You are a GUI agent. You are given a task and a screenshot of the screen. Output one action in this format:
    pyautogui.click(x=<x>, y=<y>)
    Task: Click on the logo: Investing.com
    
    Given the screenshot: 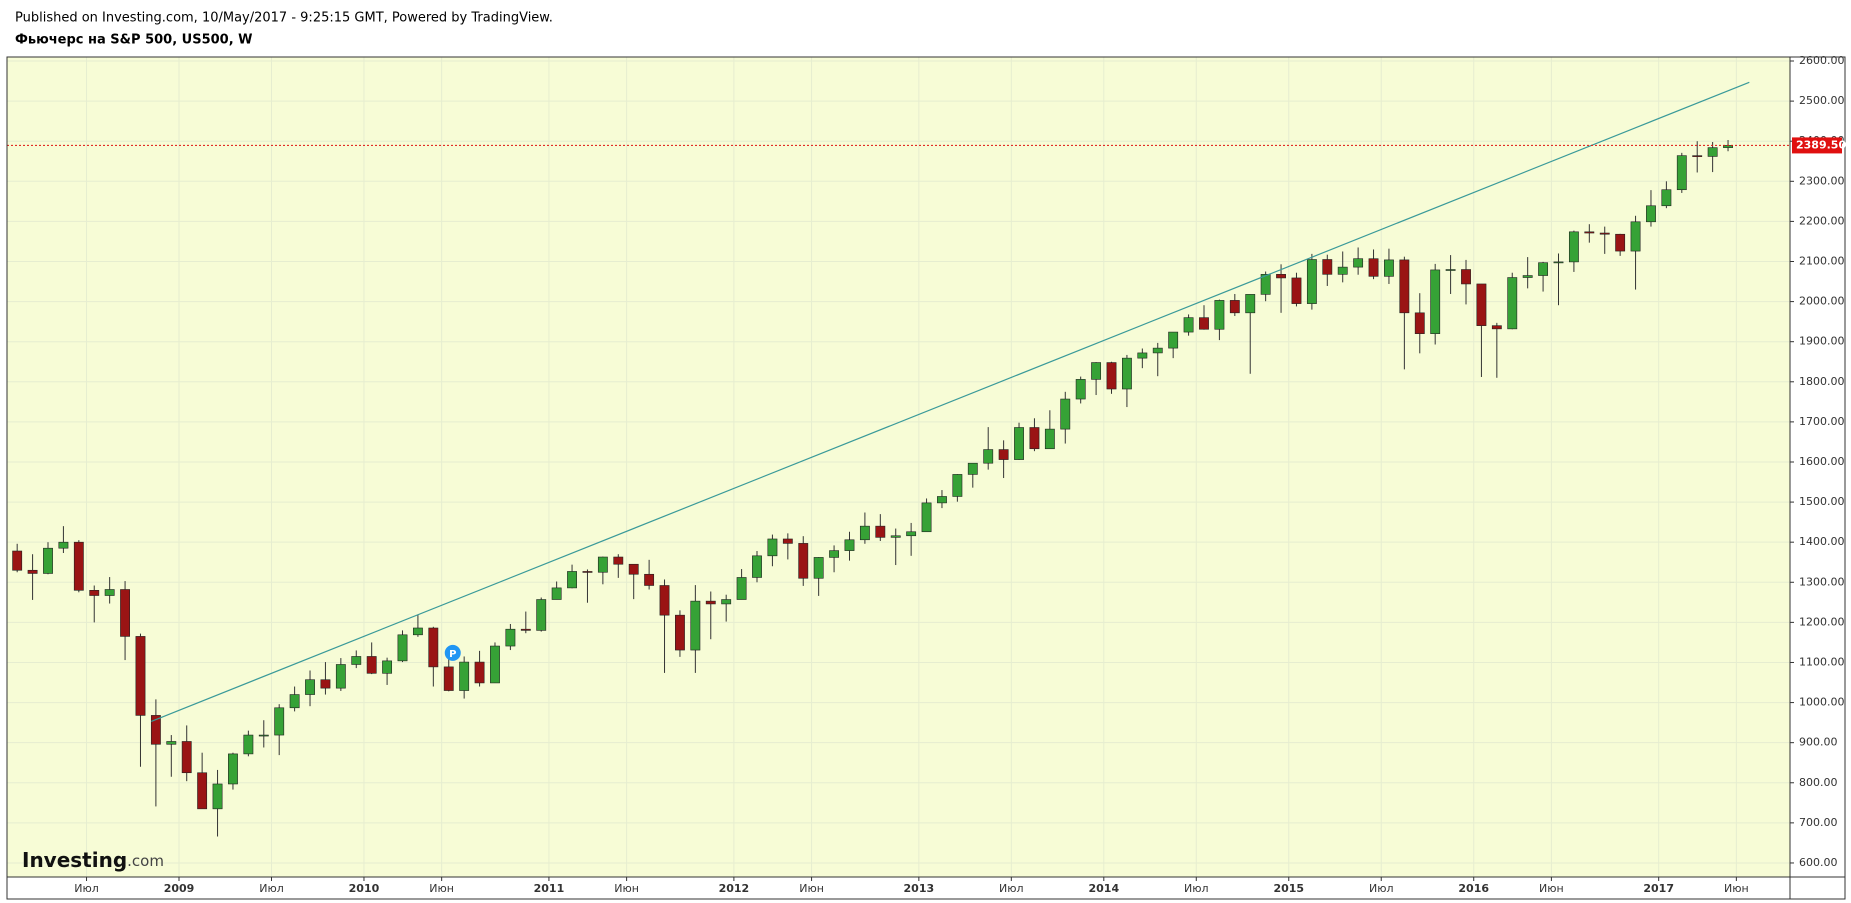 What is the action you would take?
    pyautogui.click(x=93, y=860)
    